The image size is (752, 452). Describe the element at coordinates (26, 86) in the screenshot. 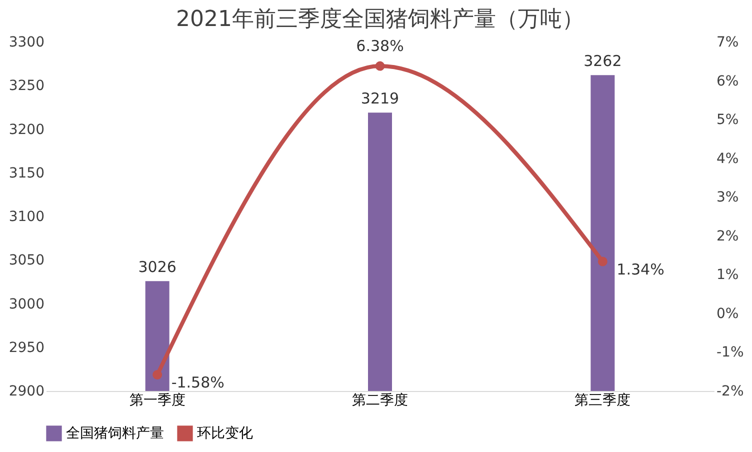

I see `y-tick-label: 3250` at that location.